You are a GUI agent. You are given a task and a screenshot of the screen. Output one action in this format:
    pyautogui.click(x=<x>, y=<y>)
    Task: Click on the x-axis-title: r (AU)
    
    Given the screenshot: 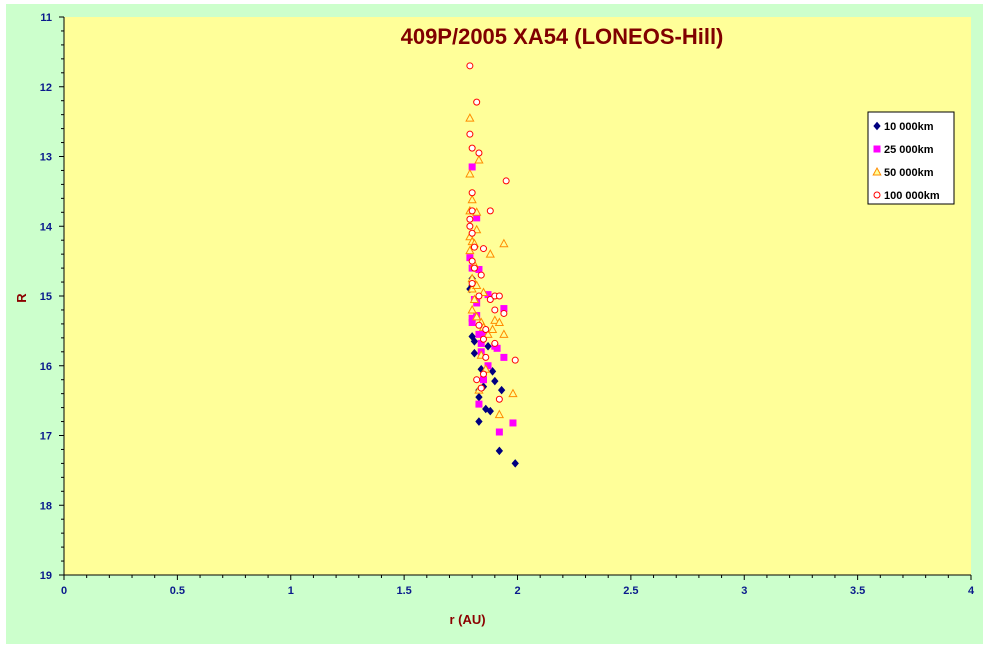 What is the action you would take?
    pyautogui.click(x=467, y=619)
    